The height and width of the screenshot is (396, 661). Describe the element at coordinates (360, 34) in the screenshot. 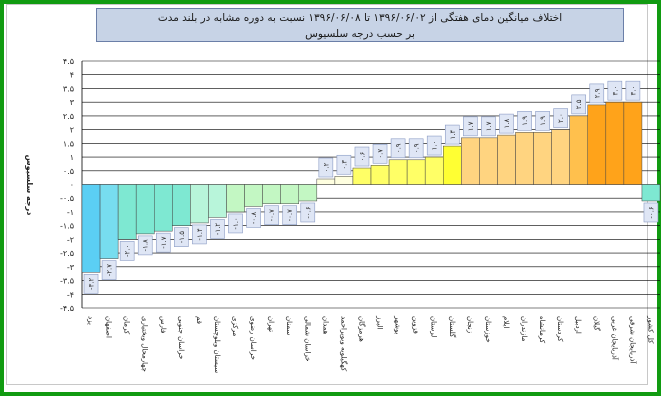

I see `chart-title-line2: بر حسب درجه سلسیوس` at that location.